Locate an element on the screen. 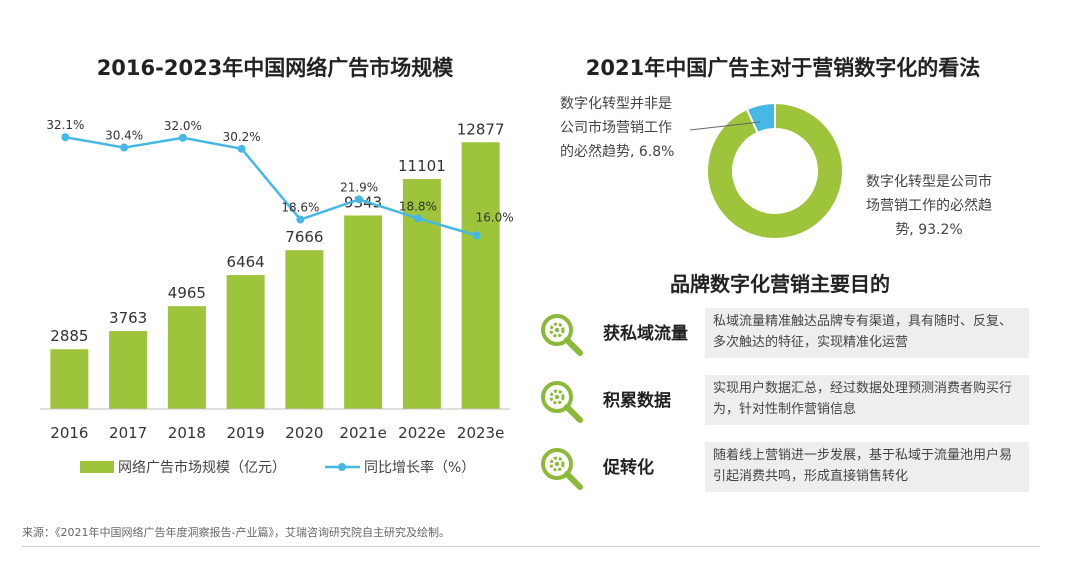 The width and height of the screenshot is (1080, 586). donut-label-major: 数字化转型是公司市 场营销工作的必然趋 势, 93.2% is located at coordinates (929, 206).